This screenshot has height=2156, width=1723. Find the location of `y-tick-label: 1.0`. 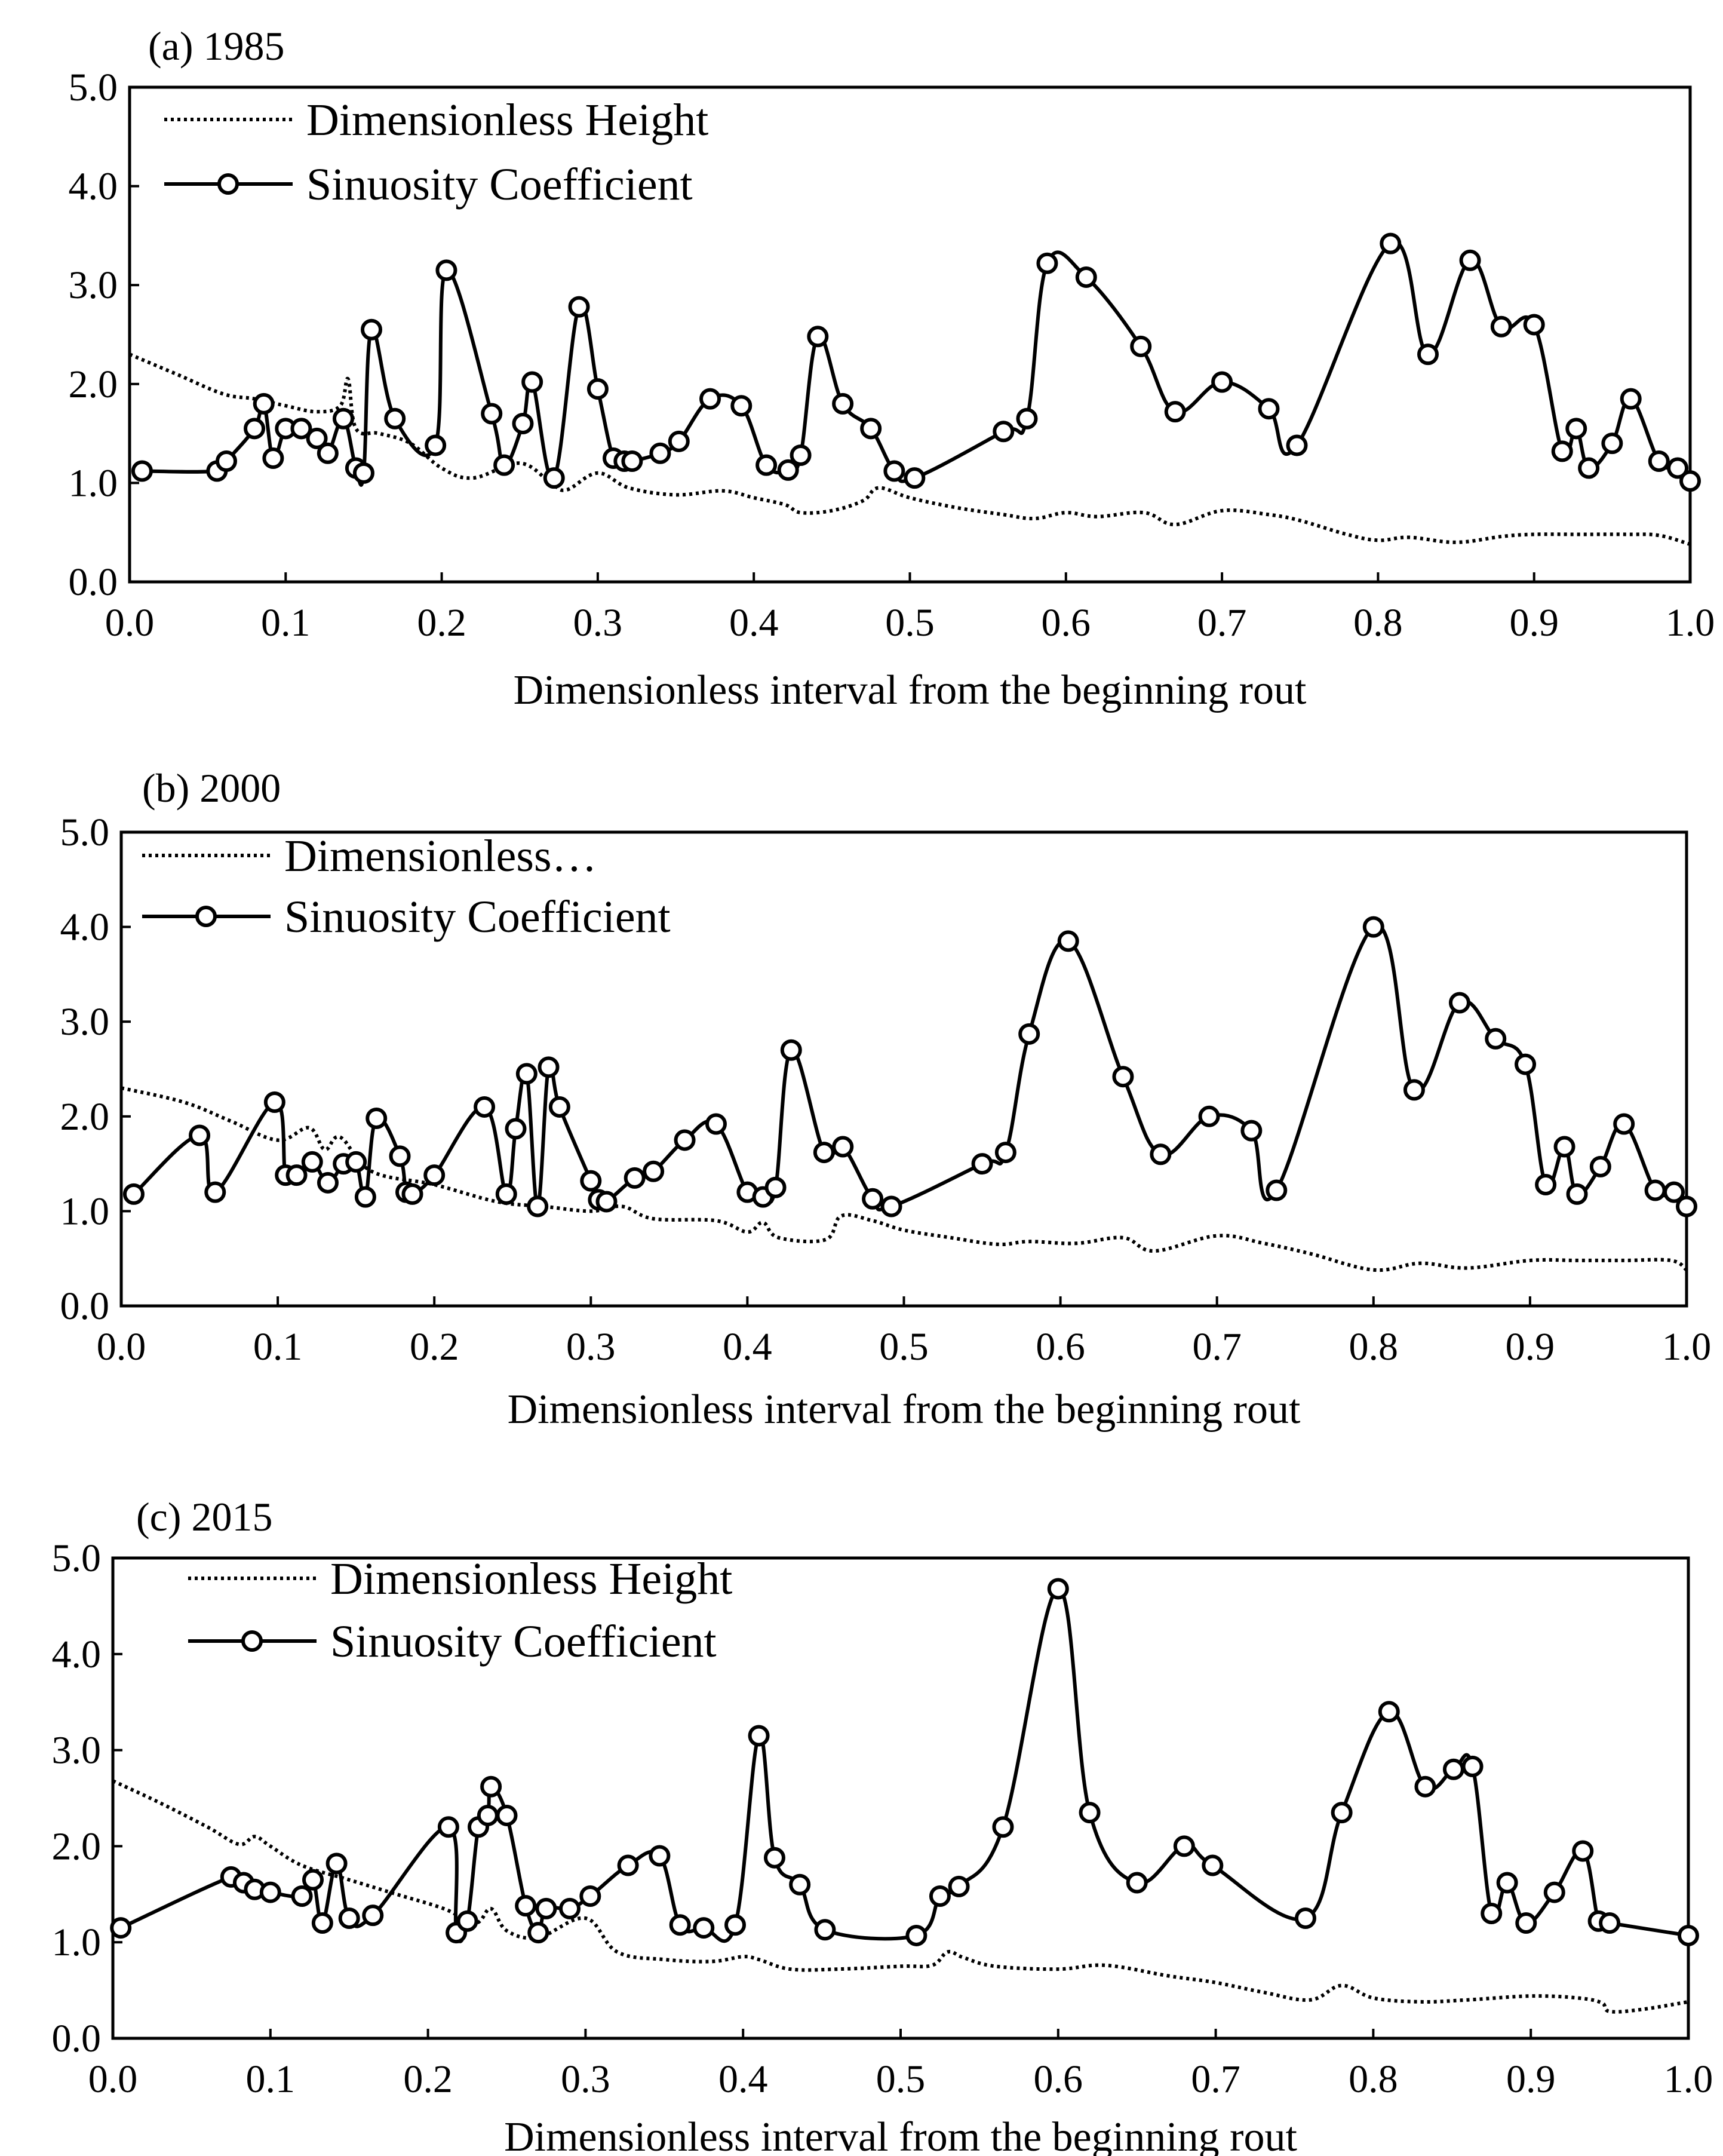

y-tick-label: 1.0 is located at coordinates (93, 483).